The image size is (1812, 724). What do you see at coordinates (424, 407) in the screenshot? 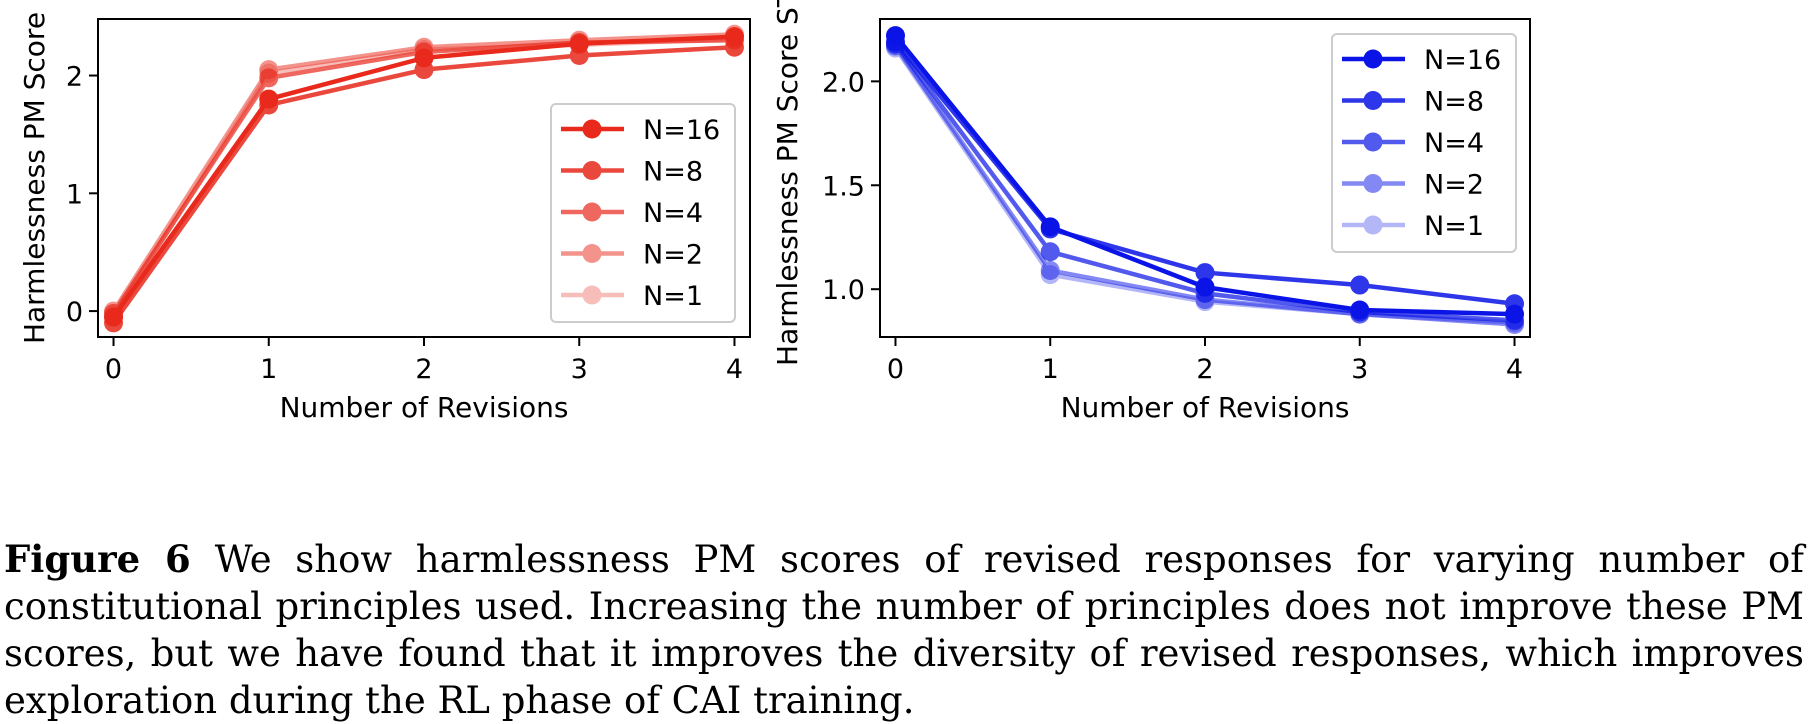
I see `left-x-axis-label: Number of Revisions` at bounding box center [424, 407].